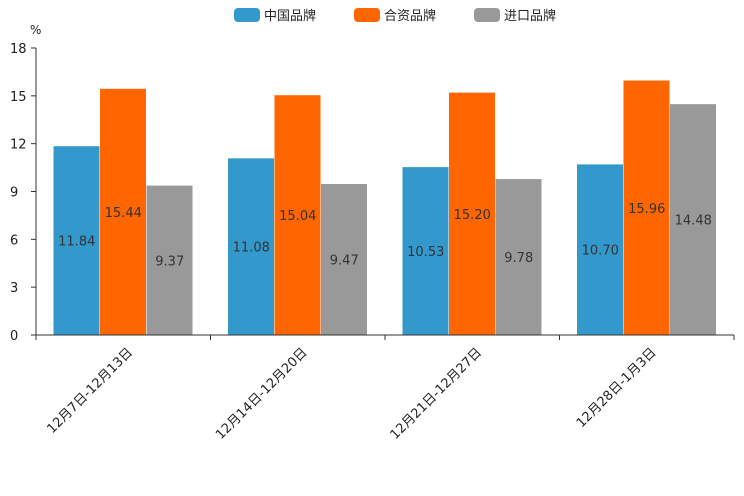  I want to click on legend-label: 合资品牌, so click(410, 16).